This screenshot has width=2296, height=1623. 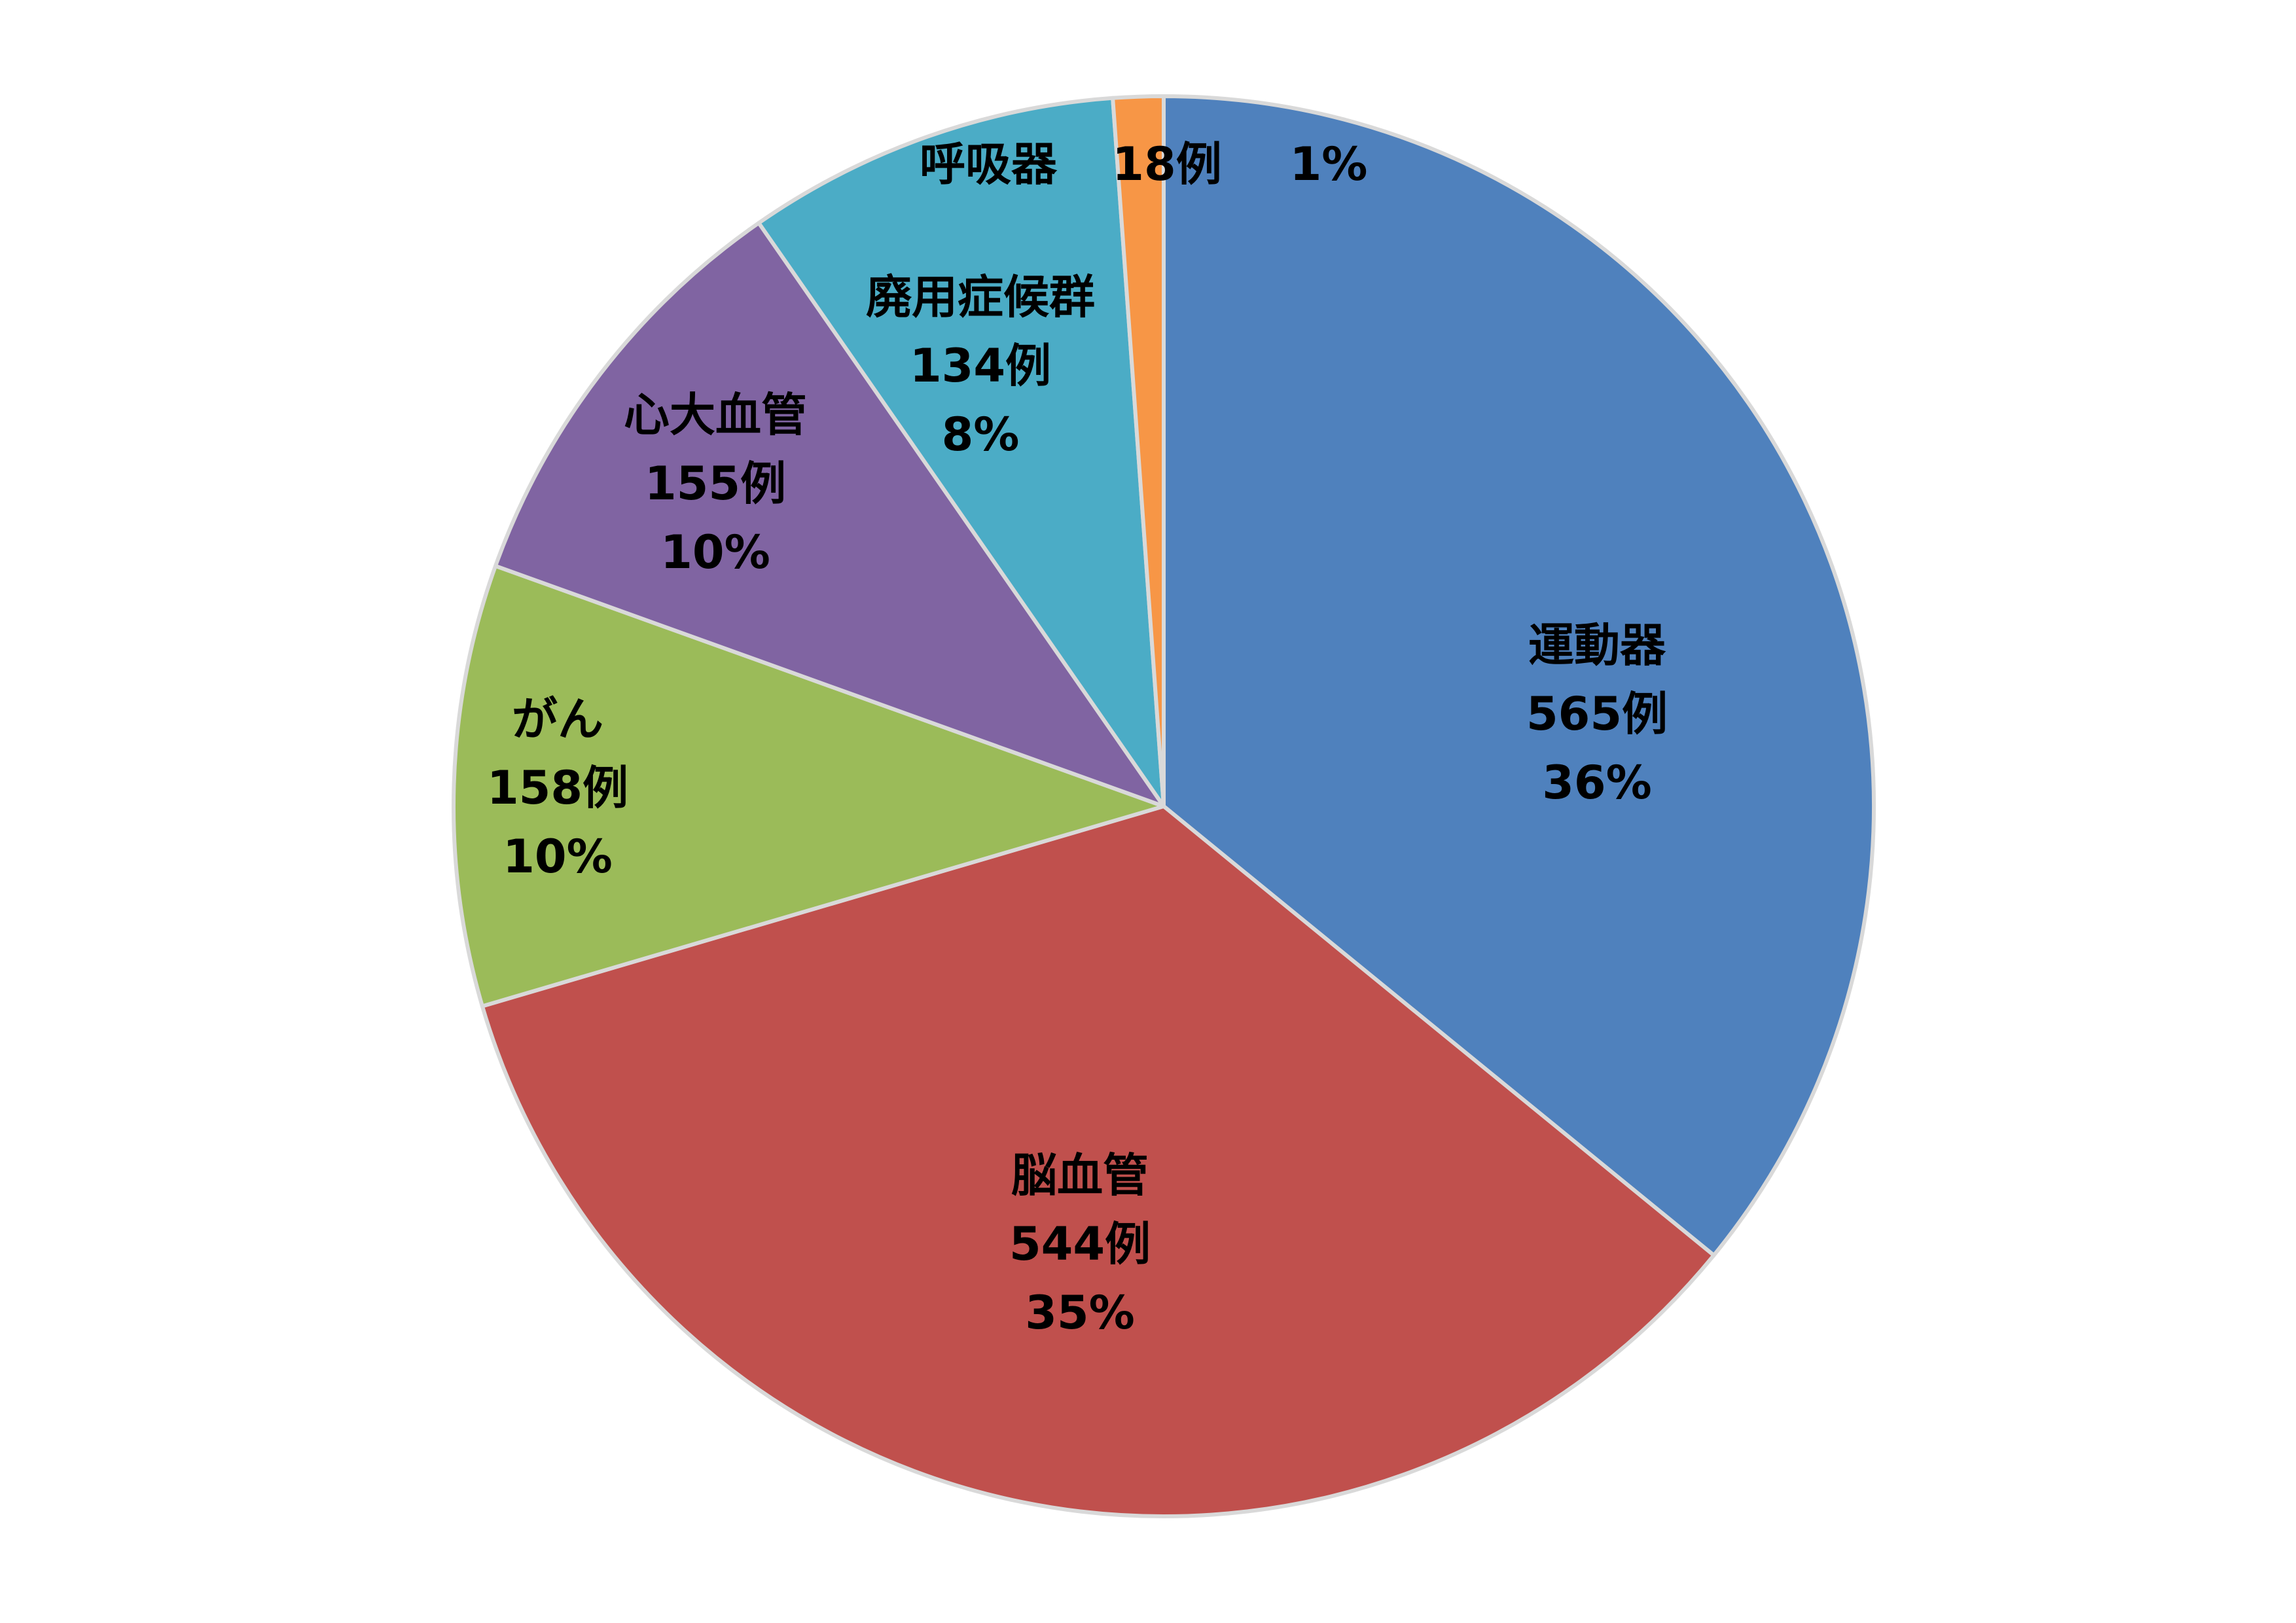 What do you see at coordinates (715, 415) in the screenshot?
I see `label-shindaikekkan-name: 心大血管` at bounding box center [715, 415].